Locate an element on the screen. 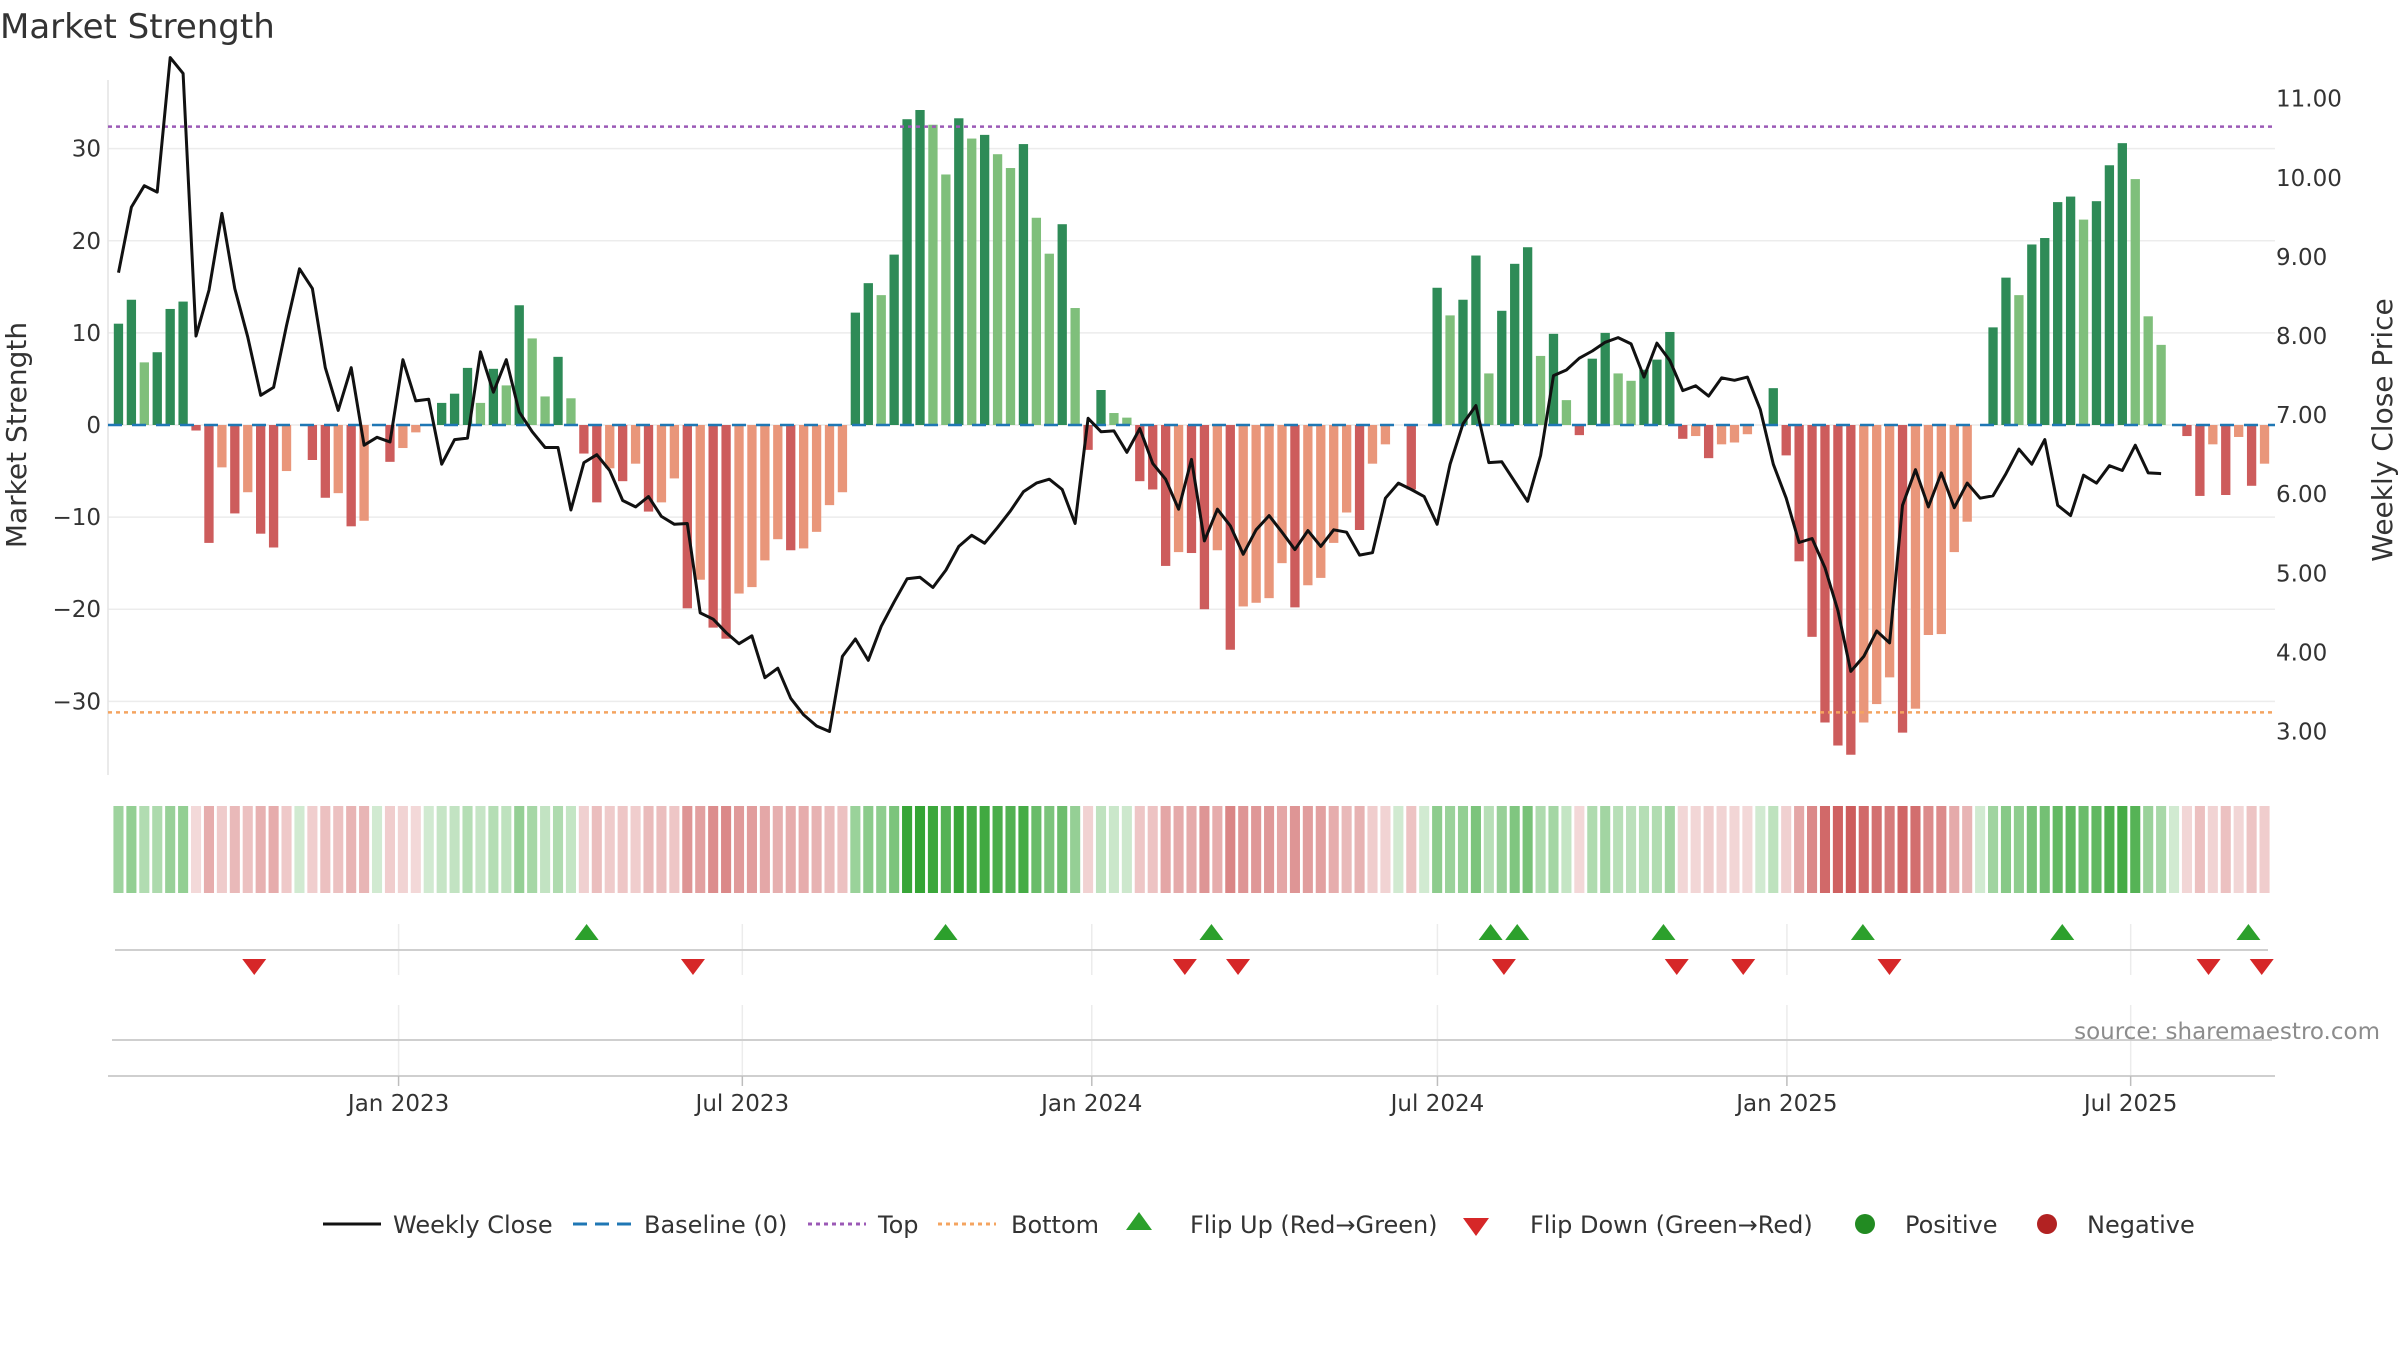 The image size is (2400, 1350). y-tick-labels: 30 20 10 0 −10 −20 −30 is located at coordinates (76, 426).